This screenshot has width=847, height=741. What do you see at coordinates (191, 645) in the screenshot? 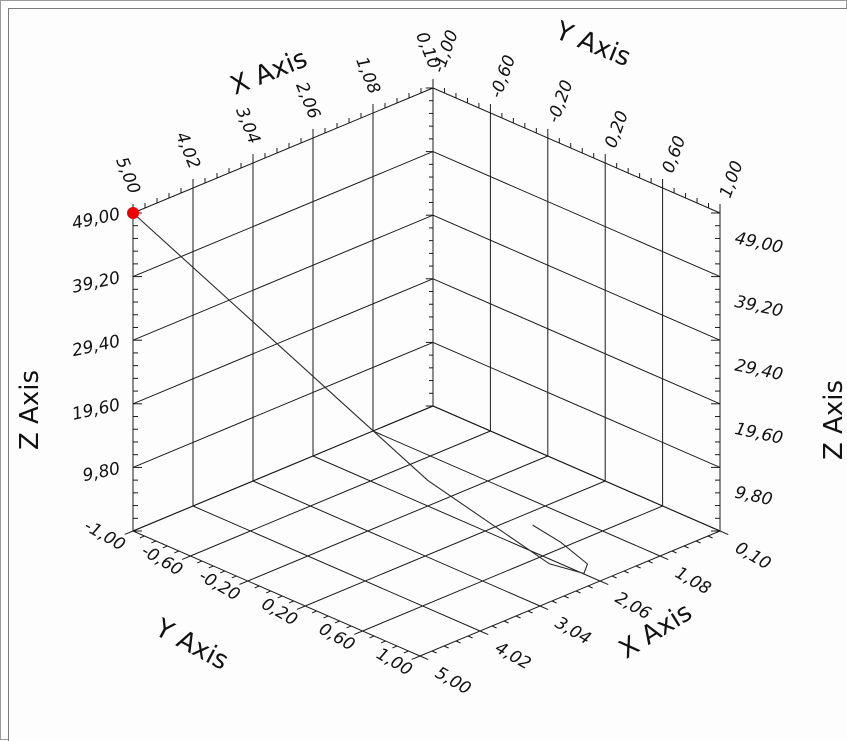
I see `y-axis-title-bottom: Y Axis` at bounding box center [191, 645].